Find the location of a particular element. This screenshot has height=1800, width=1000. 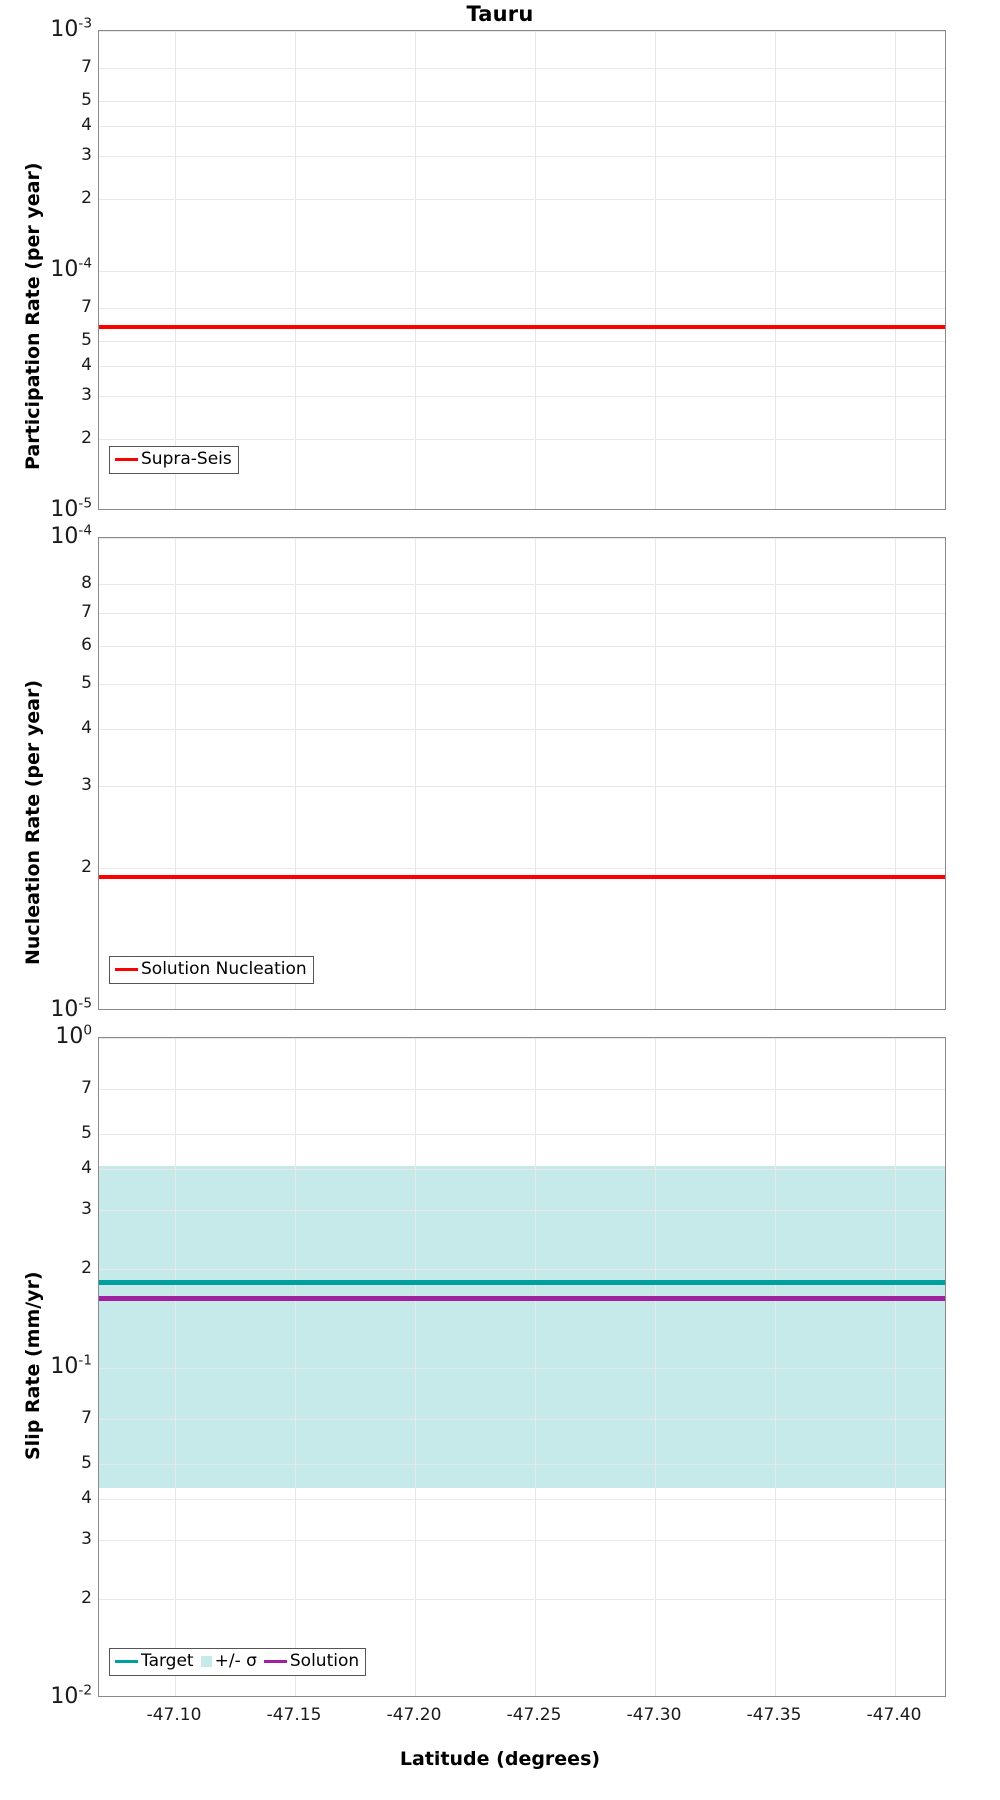

legend-entry-solution-nucleation: Solution Nucleation is located at coordinates (211, 969).